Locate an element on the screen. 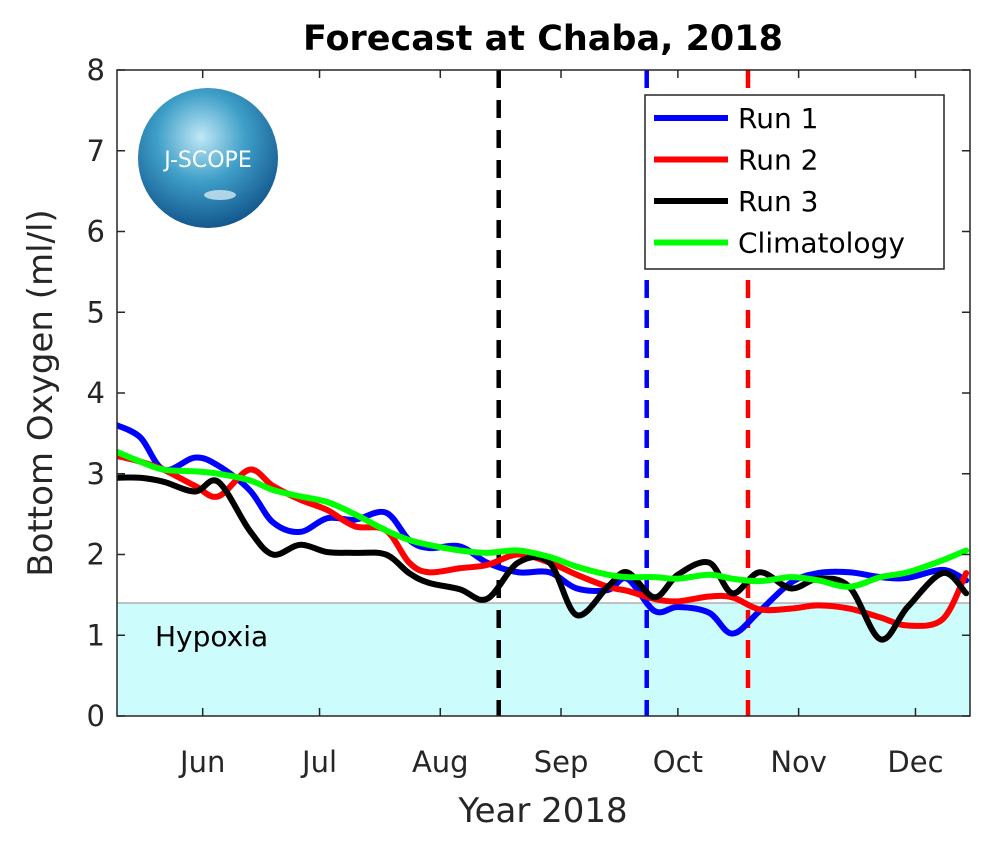  legend-label: Run 2 is located at coordinates (778, 160).